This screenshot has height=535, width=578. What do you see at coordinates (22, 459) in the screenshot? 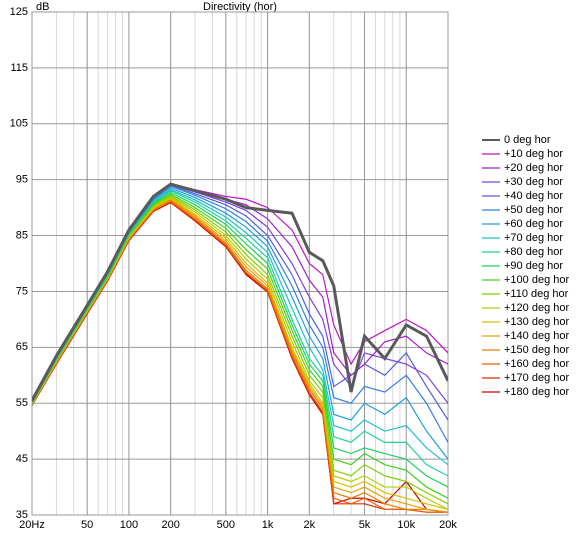
I see `y-tick-label: 45` at bounding box center [22, 459].